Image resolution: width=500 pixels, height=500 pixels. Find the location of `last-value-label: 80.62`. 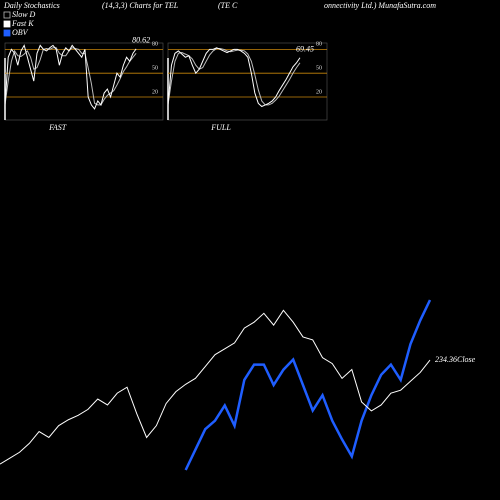

last-value-label: 80.62 is located at coordinates (141, 40).